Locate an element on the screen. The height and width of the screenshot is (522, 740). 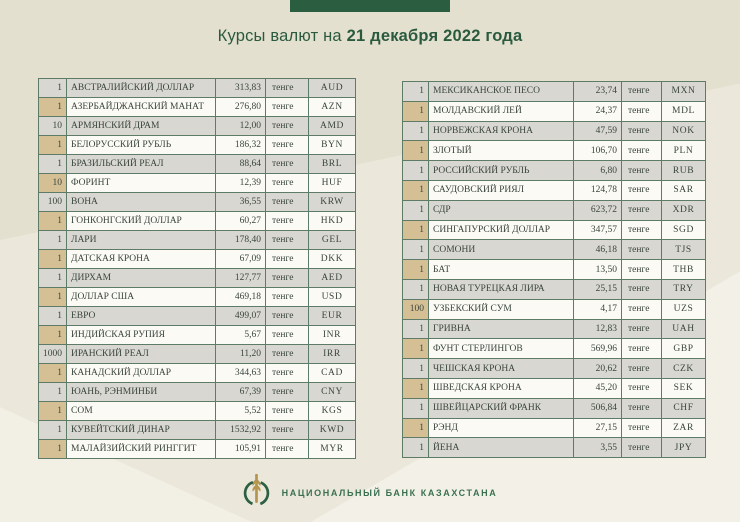
cell-code: IRR is located at coordinates (332, 354).